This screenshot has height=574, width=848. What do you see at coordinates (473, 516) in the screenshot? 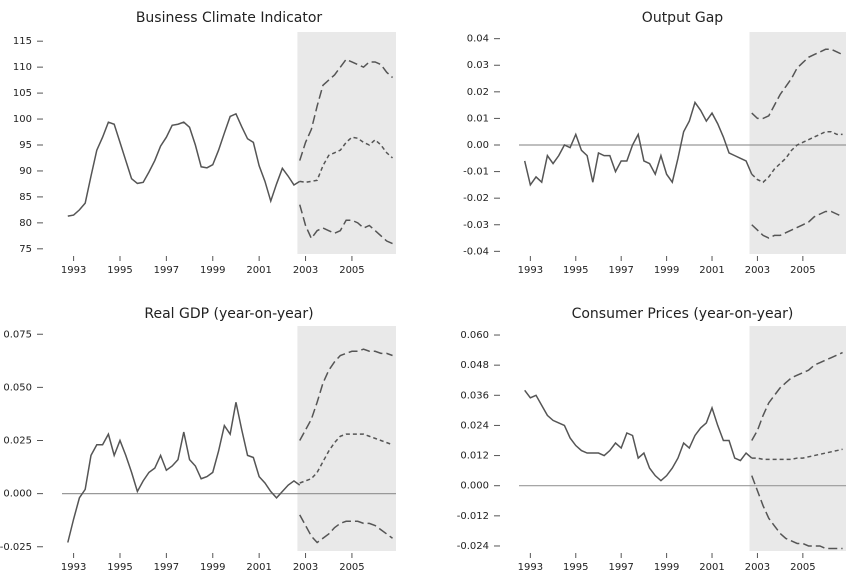
I see `y-tick-label: -0.012` at bounding box center [473, 516].